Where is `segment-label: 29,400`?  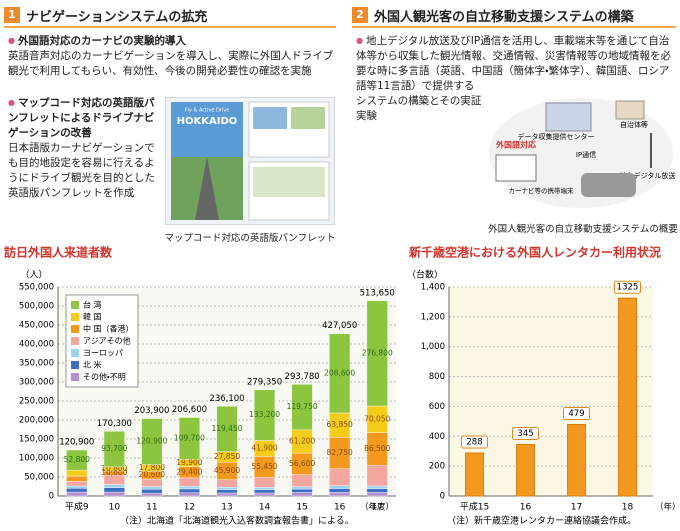
segment-label: 29,400 is located at coordinates (189, 471).